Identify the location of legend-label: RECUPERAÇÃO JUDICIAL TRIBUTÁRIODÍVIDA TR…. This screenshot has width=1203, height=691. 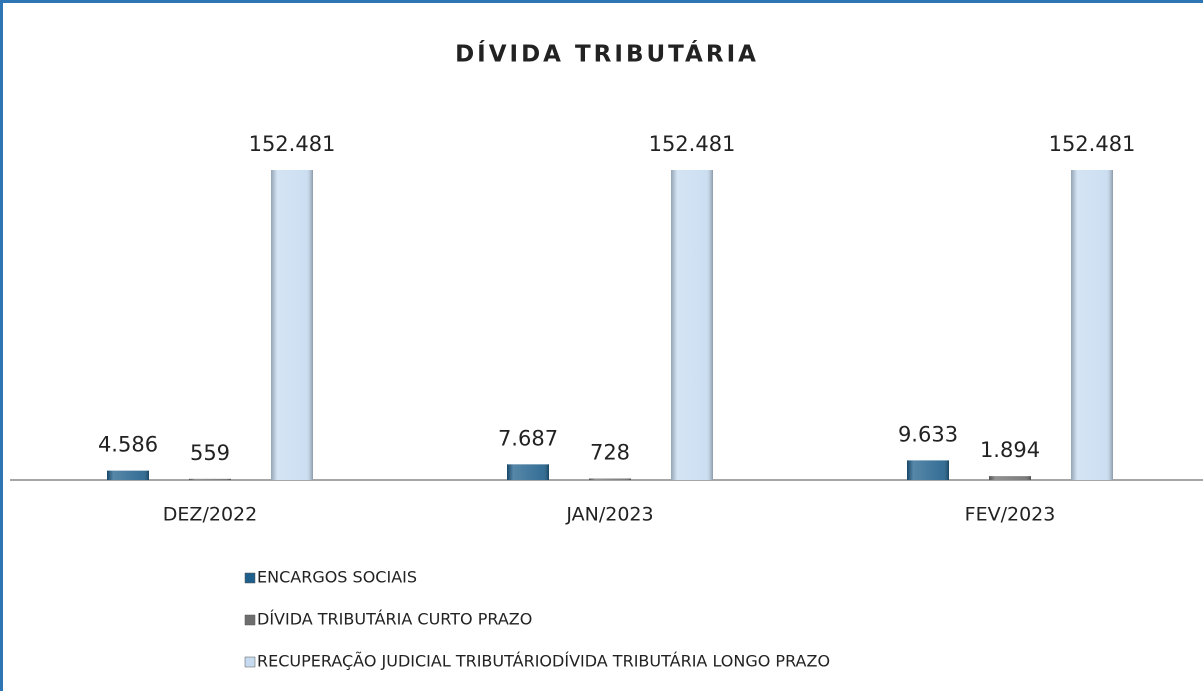
(543, 661).